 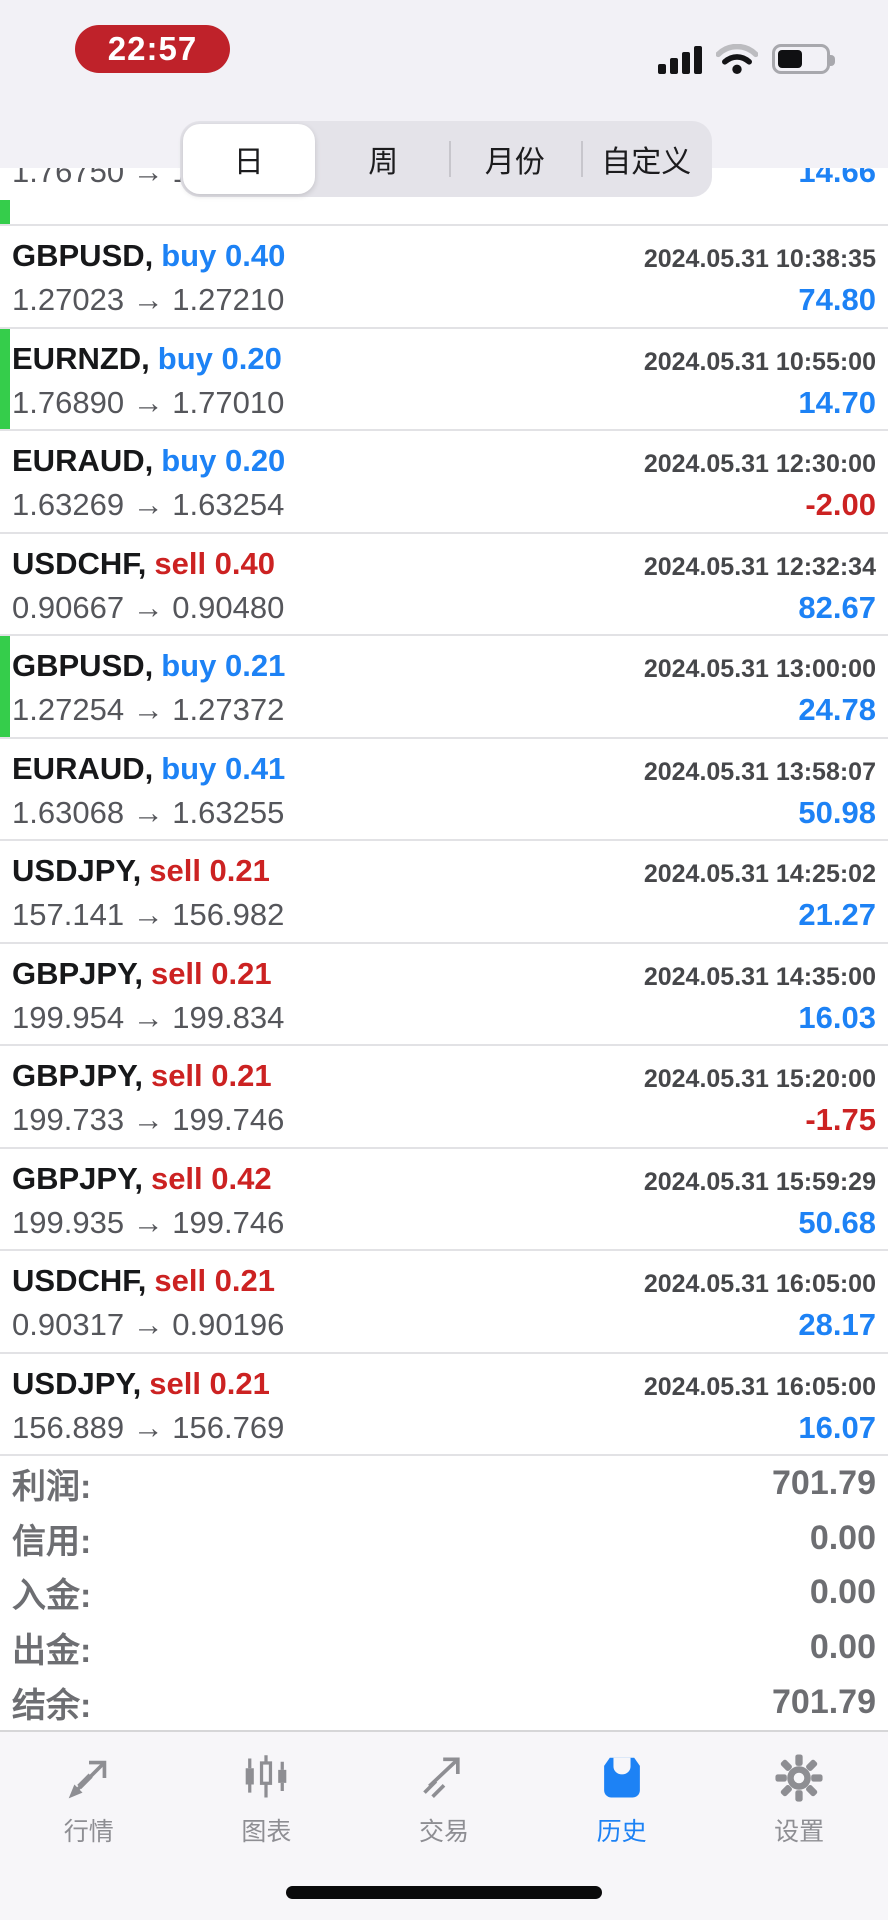 I want to click on trade-prices: 199.733 → 199.746, so click(x=148, y=1119).